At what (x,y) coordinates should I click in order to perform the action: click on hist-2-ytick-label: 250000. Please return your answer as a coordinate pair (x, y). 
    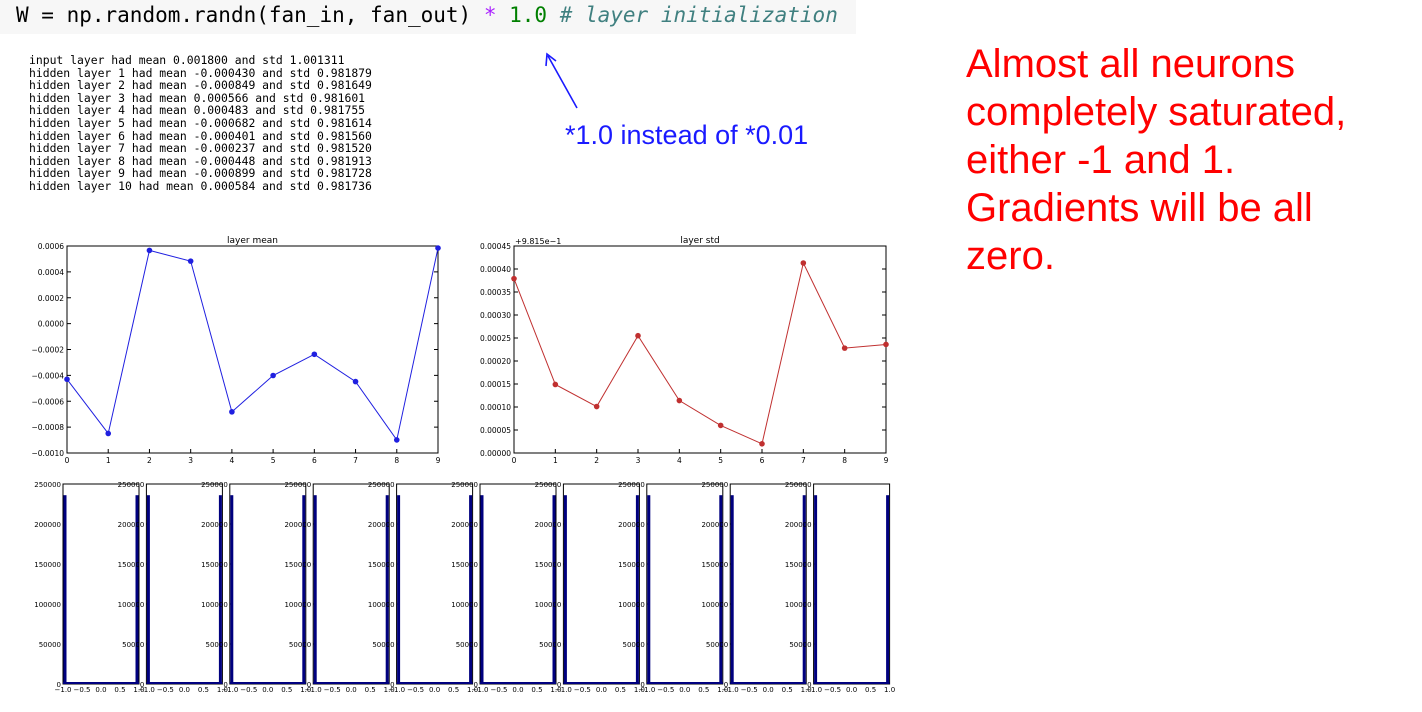
    Looking at the image, I should click on (131, 485).